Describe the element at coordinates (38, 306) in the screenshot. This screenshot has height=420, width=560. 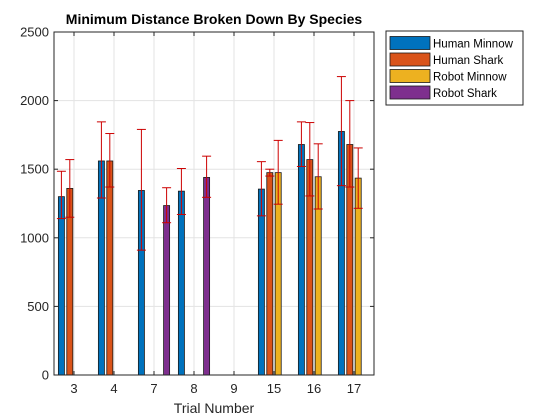
I see `y-tick-label: 500` at that location.